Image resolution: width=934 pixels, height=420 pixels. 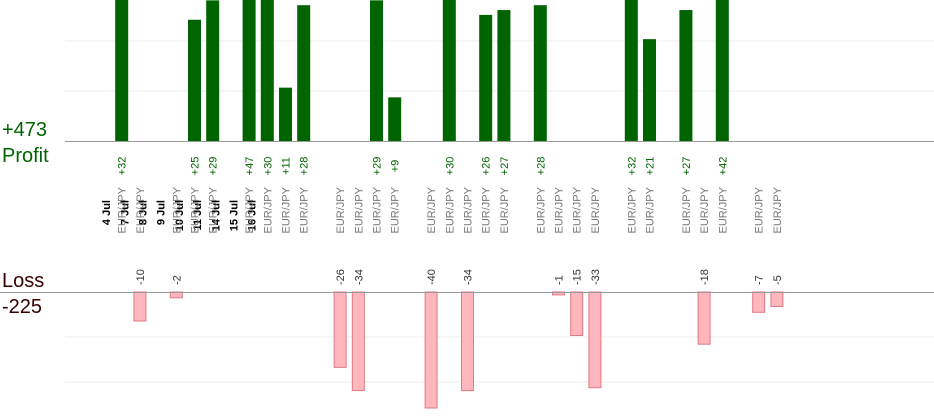 What do you see at coordinates (25, 156) in the screenshot?
I see `profit-label: Profit` at bounding box center [25, 156].